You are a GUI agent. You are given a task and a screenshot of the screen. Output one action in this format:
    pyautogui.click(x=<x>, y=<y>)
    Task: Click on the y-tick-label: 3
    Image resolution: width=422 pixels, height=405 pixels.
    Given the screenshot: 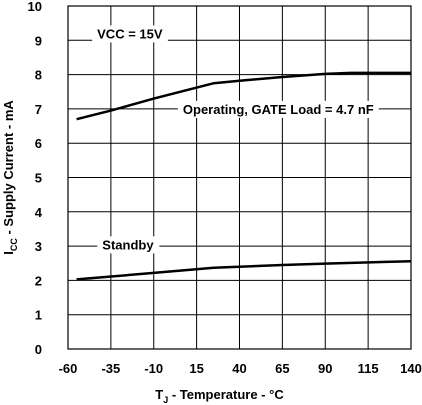 What is the action you would take?
    pyautogui.click(x=38, y=246)
    